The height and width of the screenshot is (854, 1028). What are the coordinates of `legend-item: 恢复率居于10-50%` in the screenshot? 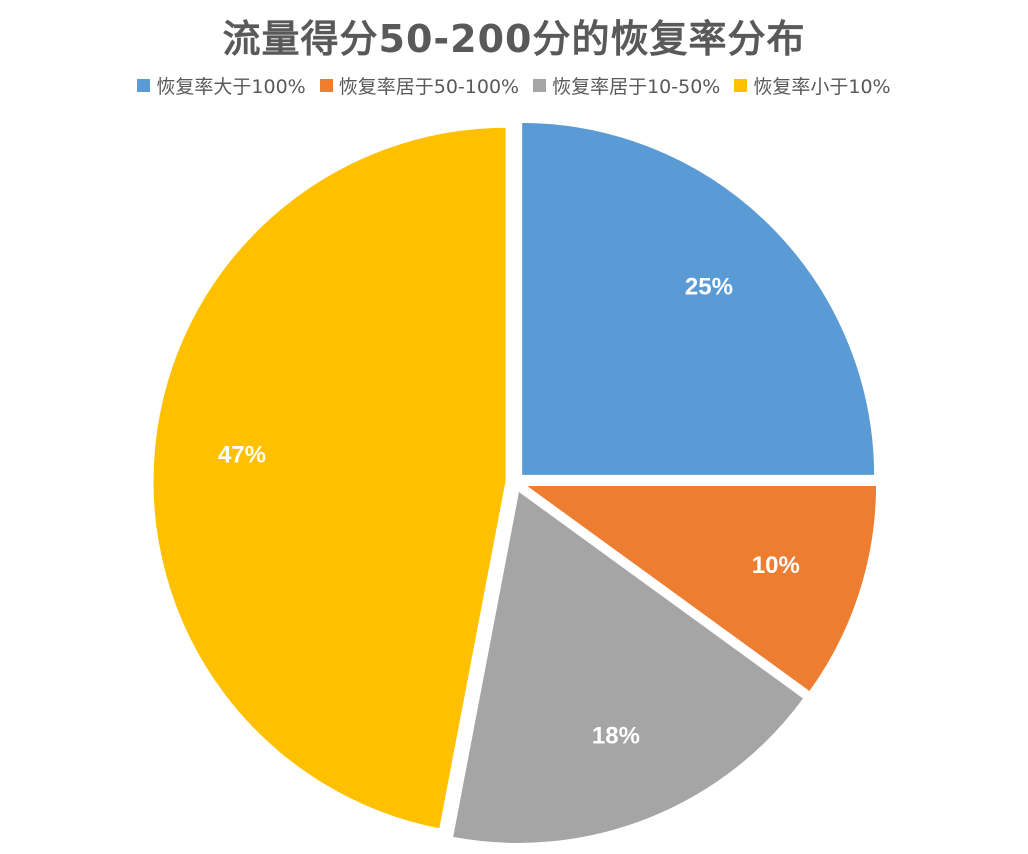 It's located at (626, 85).